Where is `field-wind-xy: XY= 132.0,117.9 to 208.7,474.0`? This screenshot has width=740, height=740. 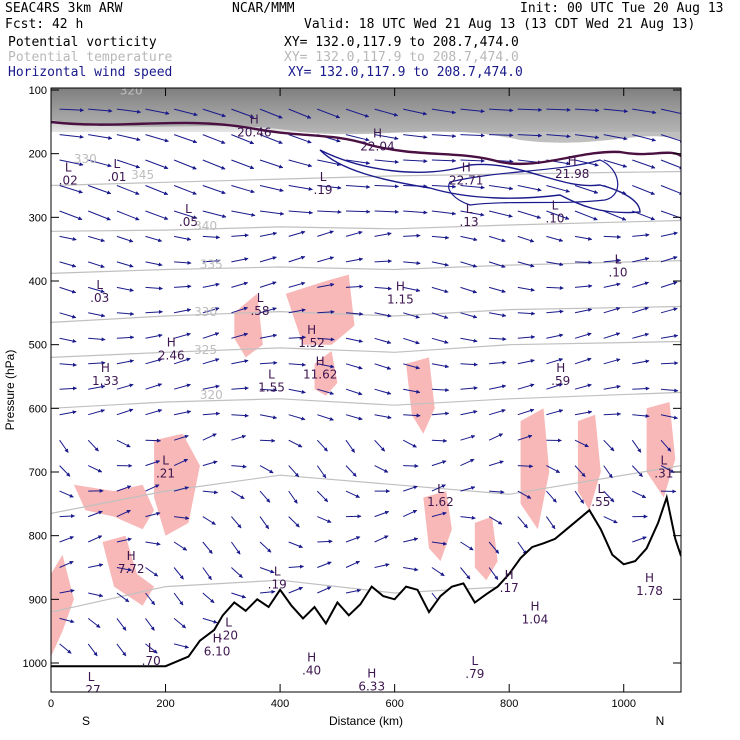
field-wind-xy: XY= 132.0,117.9 to 208.7,474.0 is located at coordinates (405, 72).